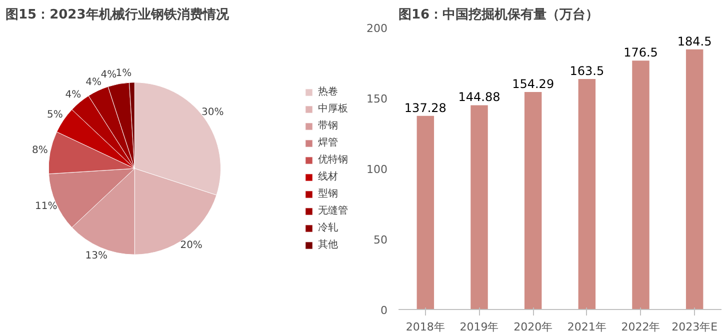  I want to click on x-tick-label: 2018年, so click(425, 327).